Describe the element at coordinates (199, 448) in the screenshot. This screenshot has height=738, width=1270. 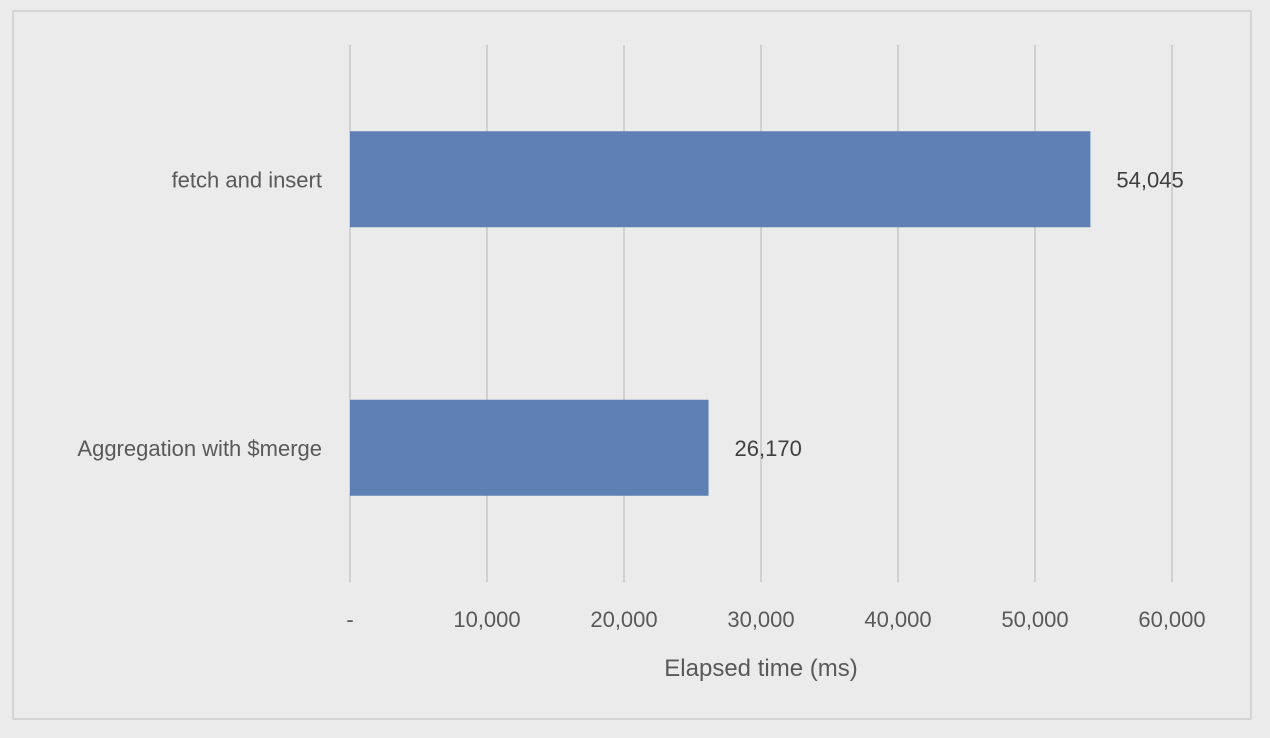
I see `category-label: Aggregation with $merge` at that location.